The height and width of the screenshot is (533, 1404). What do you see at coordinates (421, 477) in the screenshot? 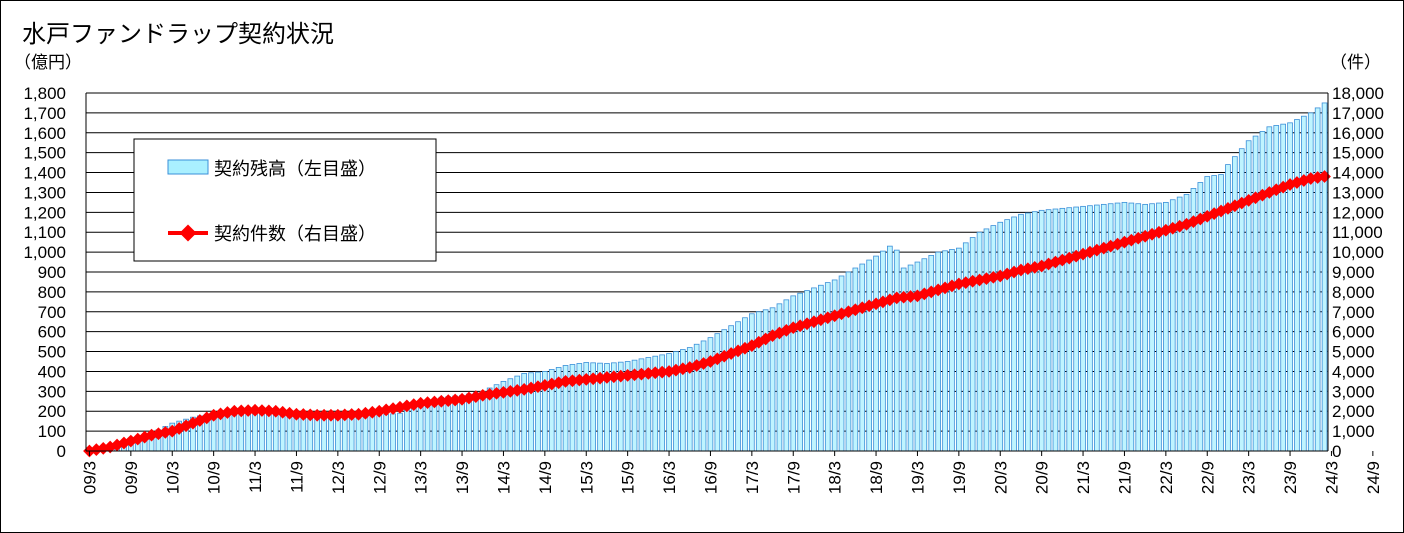
I see `x-tick-label: 13/3` at bounding box center [421, 477].